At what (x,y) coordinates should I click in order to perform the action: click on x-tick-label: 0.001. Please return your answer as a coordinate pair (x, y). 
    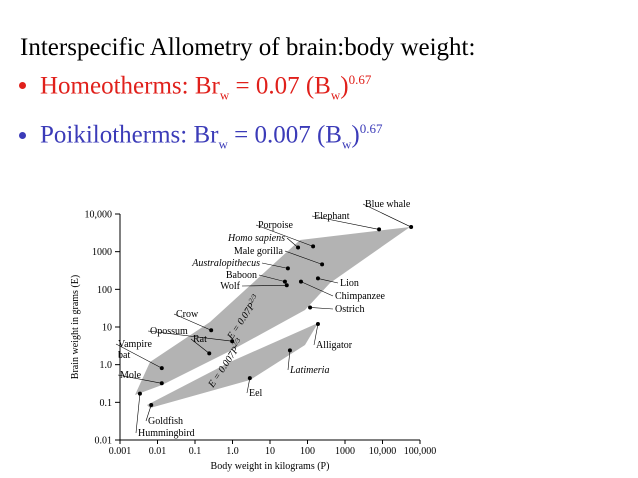
    Looking at the image, I should click on (120, 451).